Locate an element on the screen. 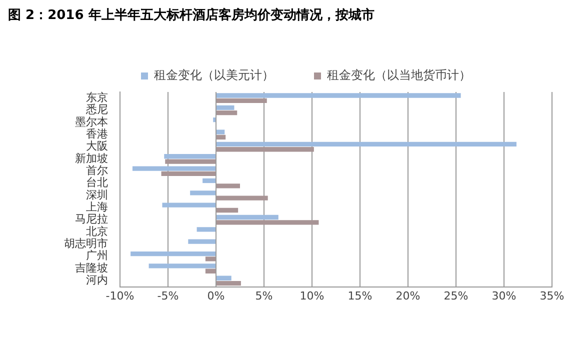  x-tick-label: 5% is located at coordinates (264, 295).